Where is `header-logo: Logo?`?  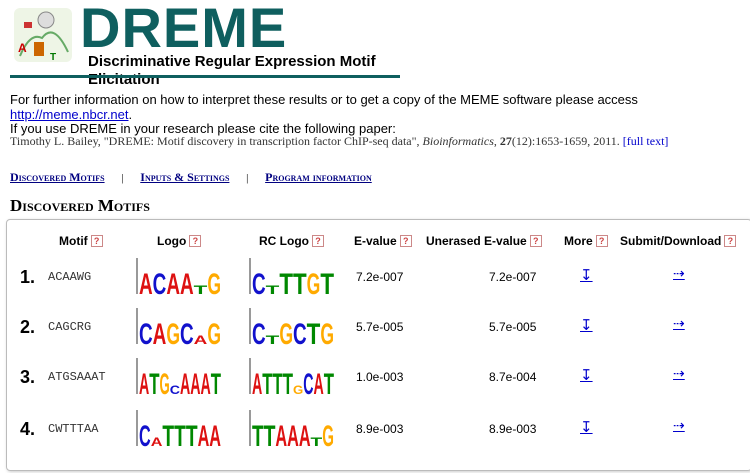
header-logo: Logo? is located at coordinates (179, 241).